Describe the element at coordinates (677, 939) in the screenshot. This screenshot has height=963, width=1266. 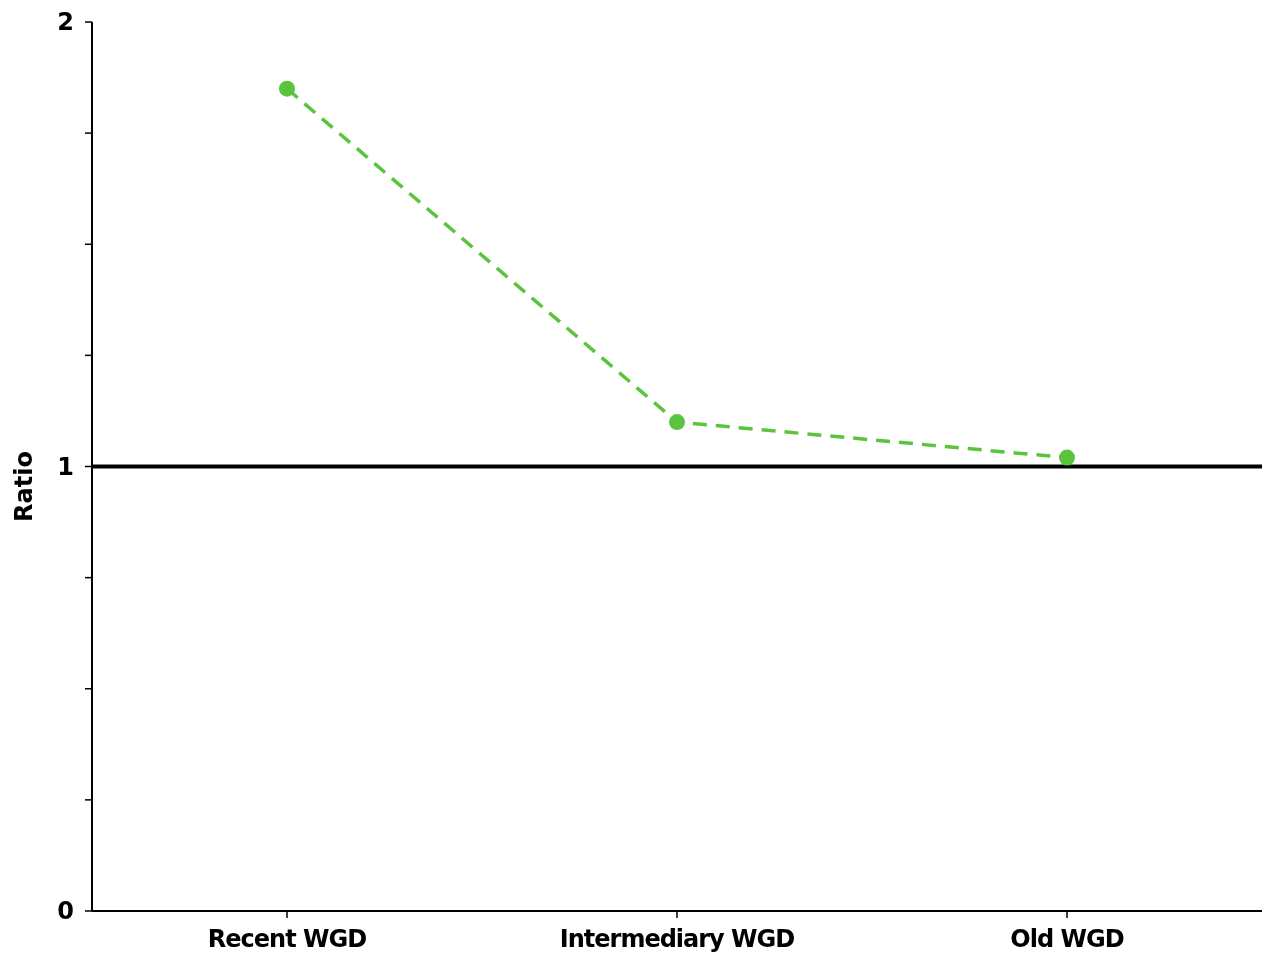
I see `x-tick-label: Intermediary WGD` at that location.